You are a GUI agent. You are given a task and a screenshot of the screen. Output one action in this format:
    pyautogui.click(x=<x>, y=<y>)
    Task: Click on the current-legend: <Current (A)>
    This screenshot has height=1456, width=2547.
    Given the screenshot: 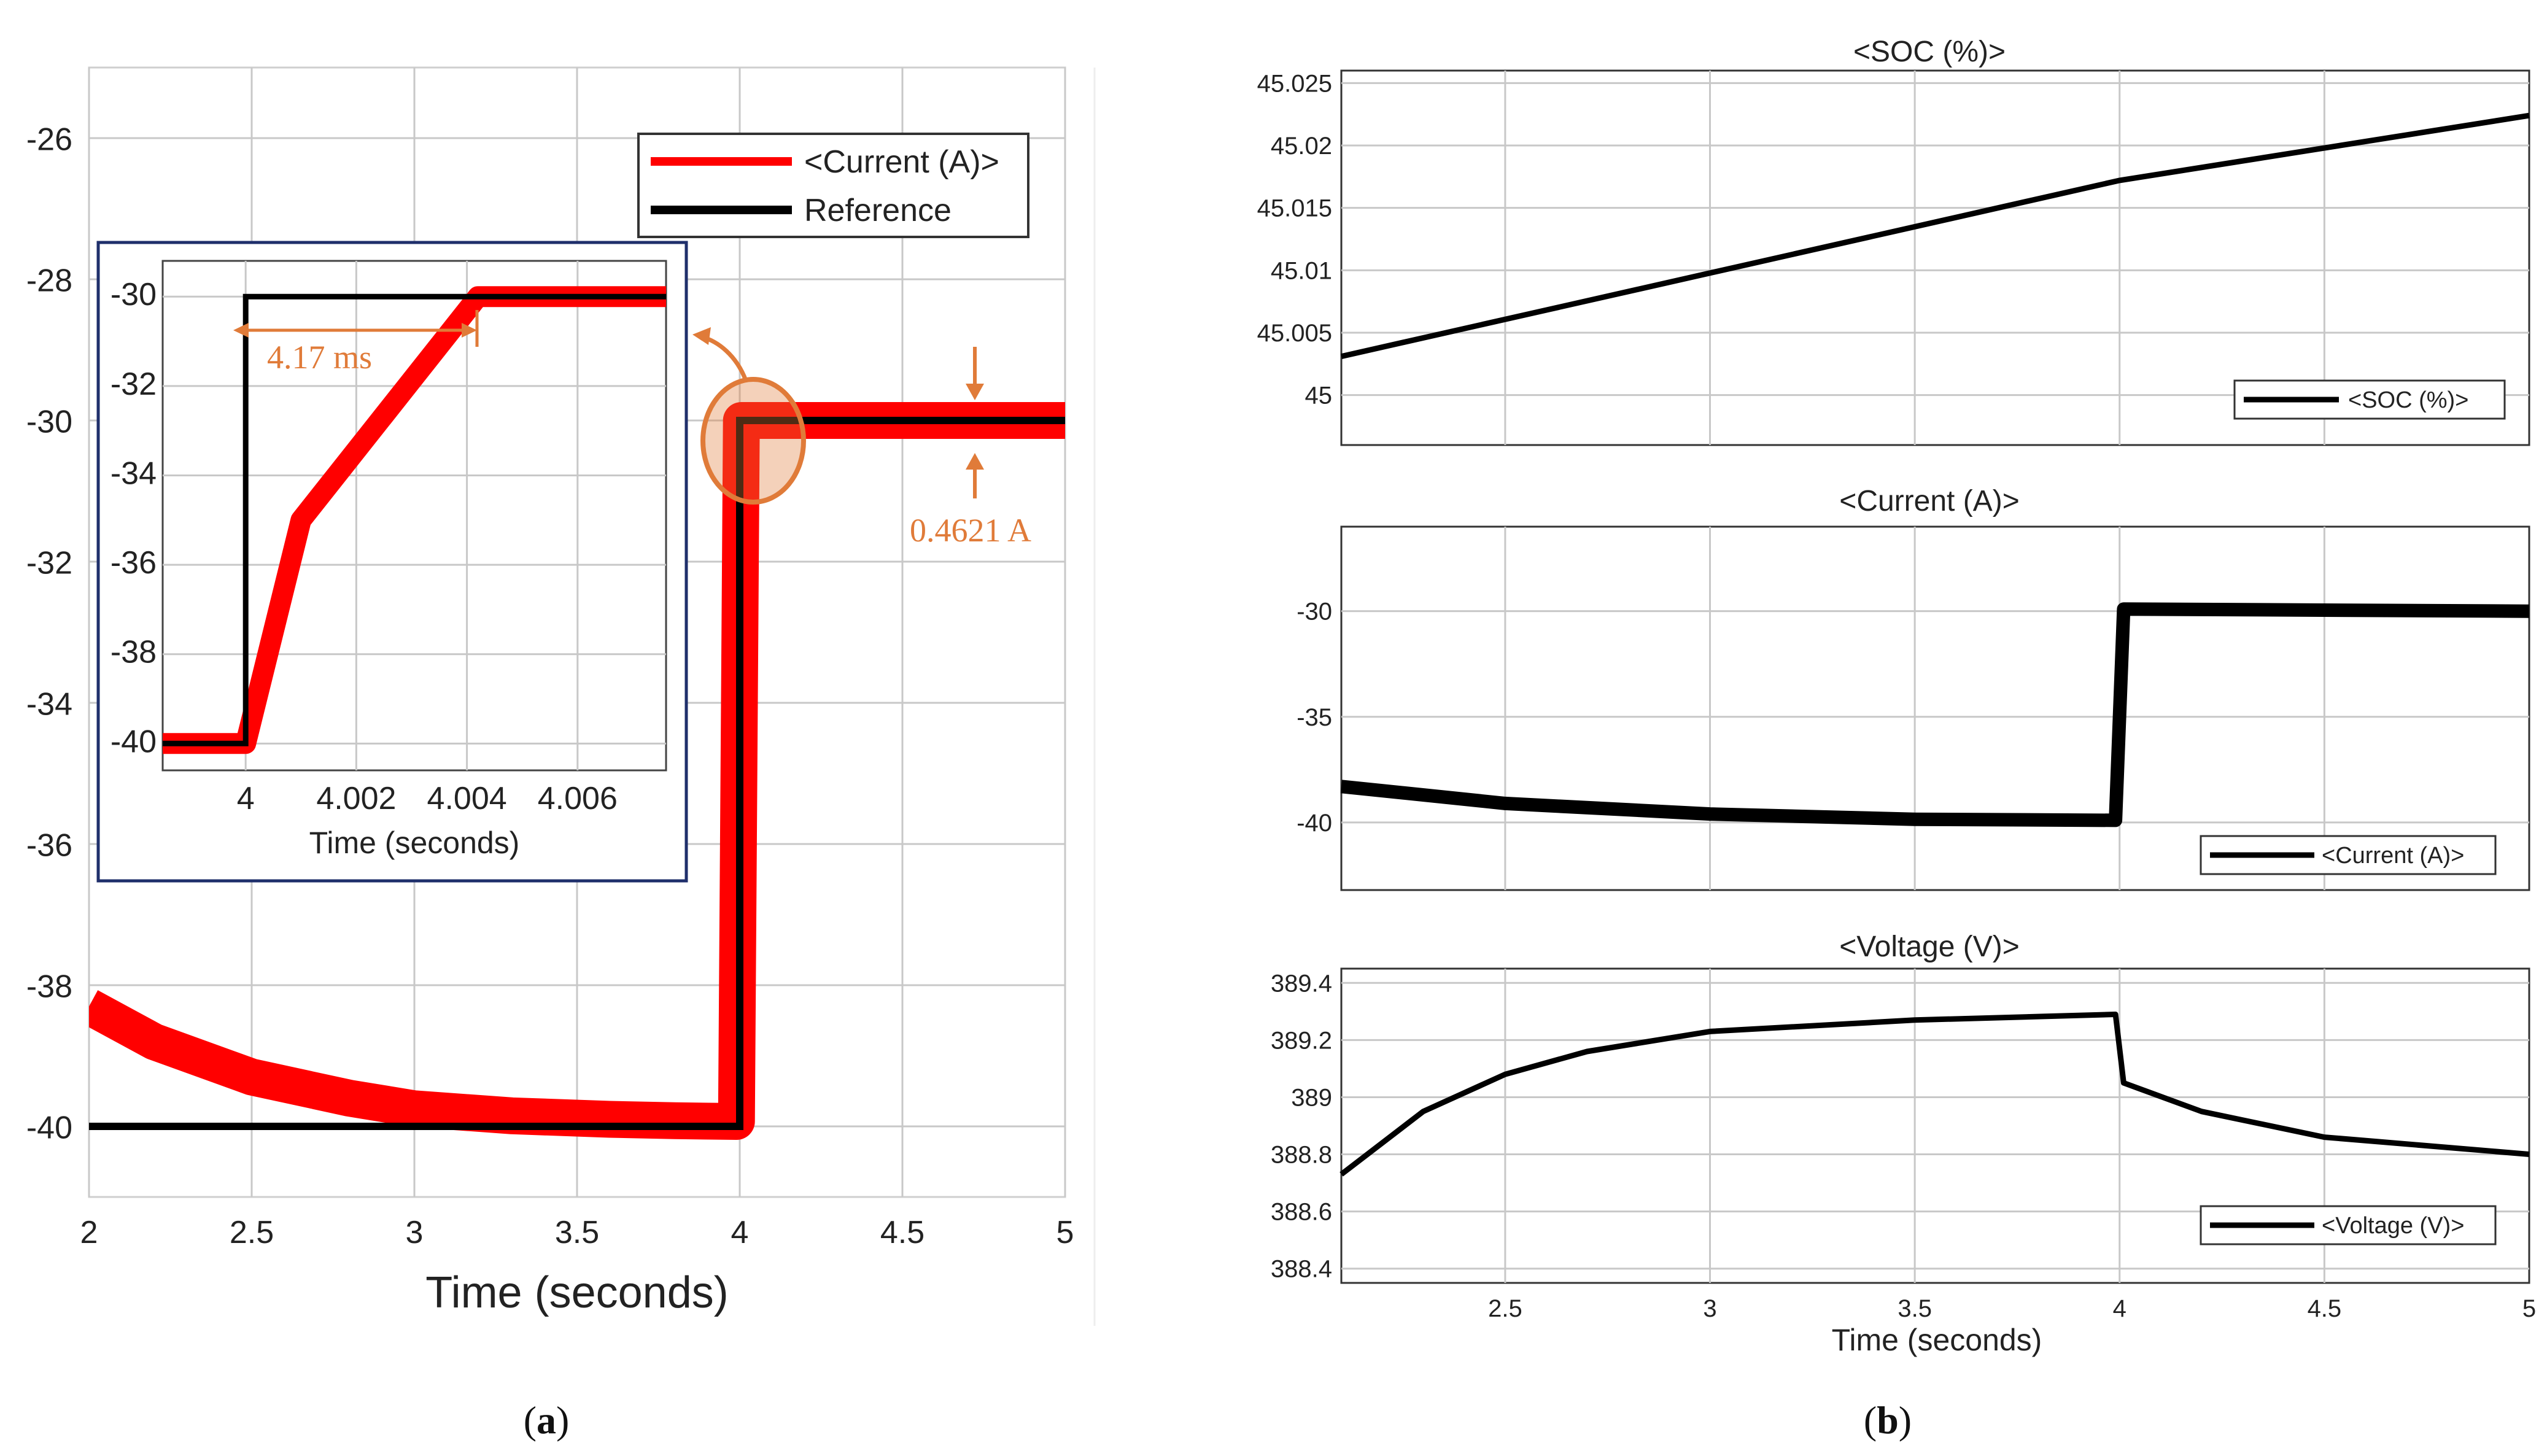 What is the action you would take?
    pyautogui.click(x=2348, y=855)
    